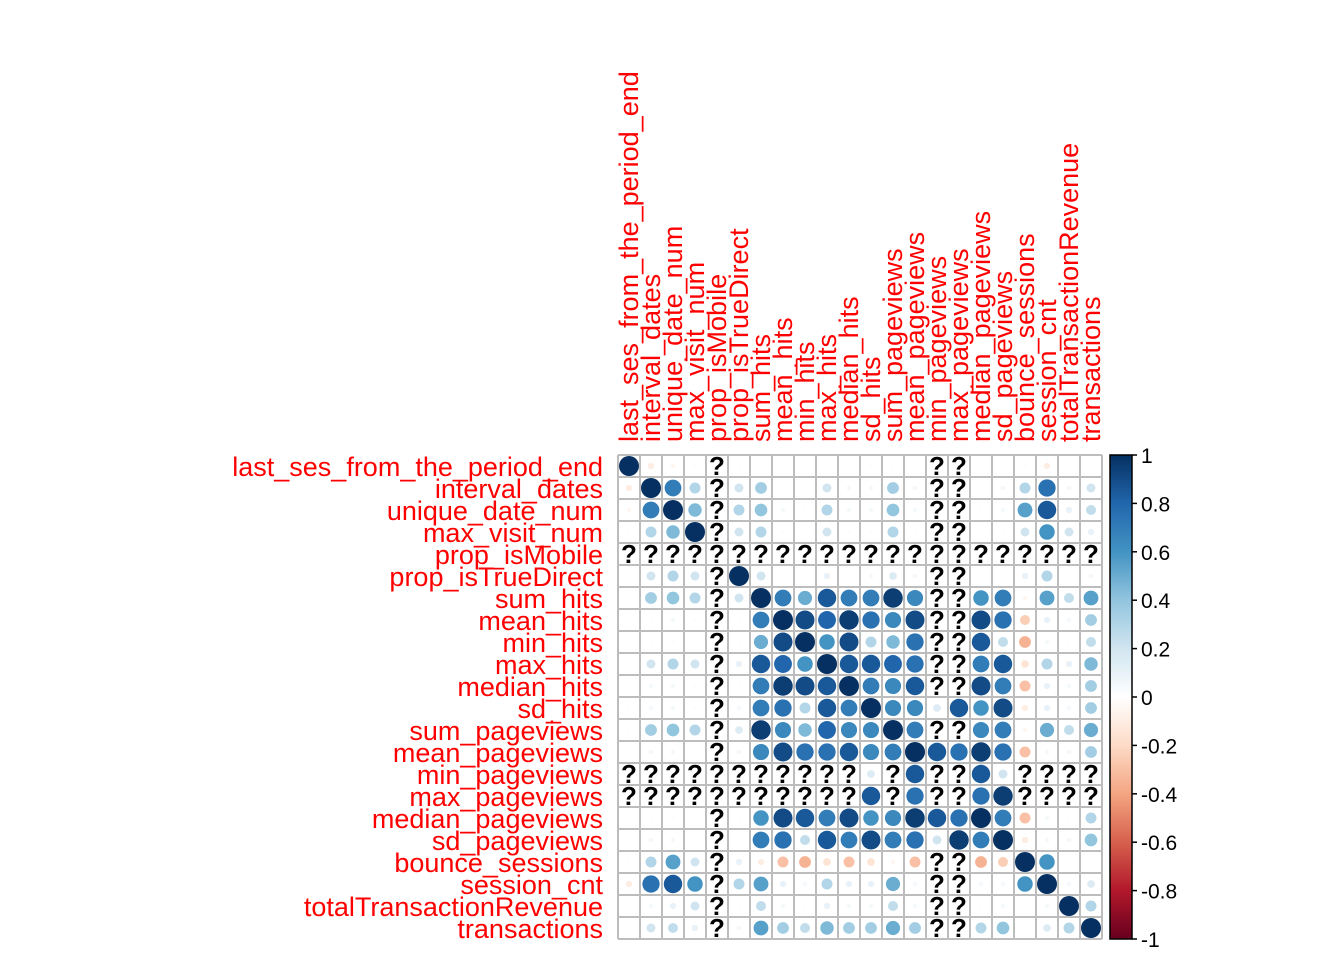  Describe the element at coordinates (453, 907) in the screenshot. I see `row-label-totaltransactionrevenue: totalTransactionRevenue` at that location.